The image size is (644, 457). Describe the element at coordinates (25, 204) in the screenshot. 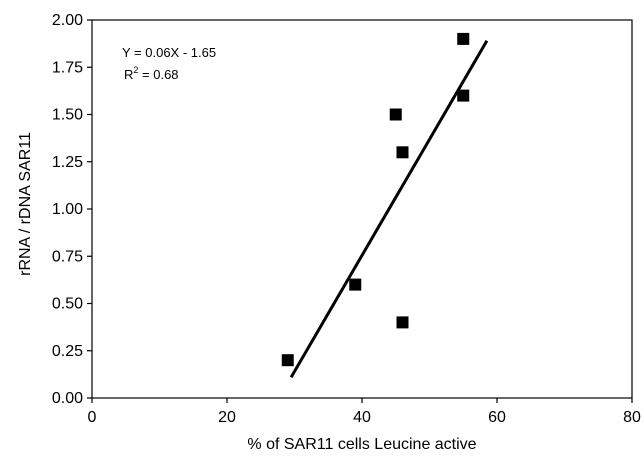

I see `y-axis-title: rRNA / rDNA SAR11` at that location.